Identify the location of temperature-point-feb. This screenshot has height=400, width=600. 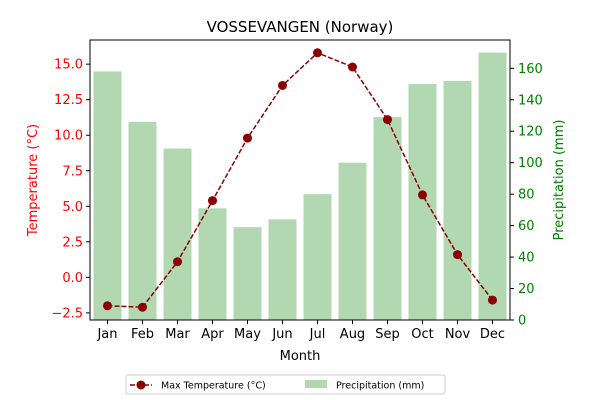
(142, 307).